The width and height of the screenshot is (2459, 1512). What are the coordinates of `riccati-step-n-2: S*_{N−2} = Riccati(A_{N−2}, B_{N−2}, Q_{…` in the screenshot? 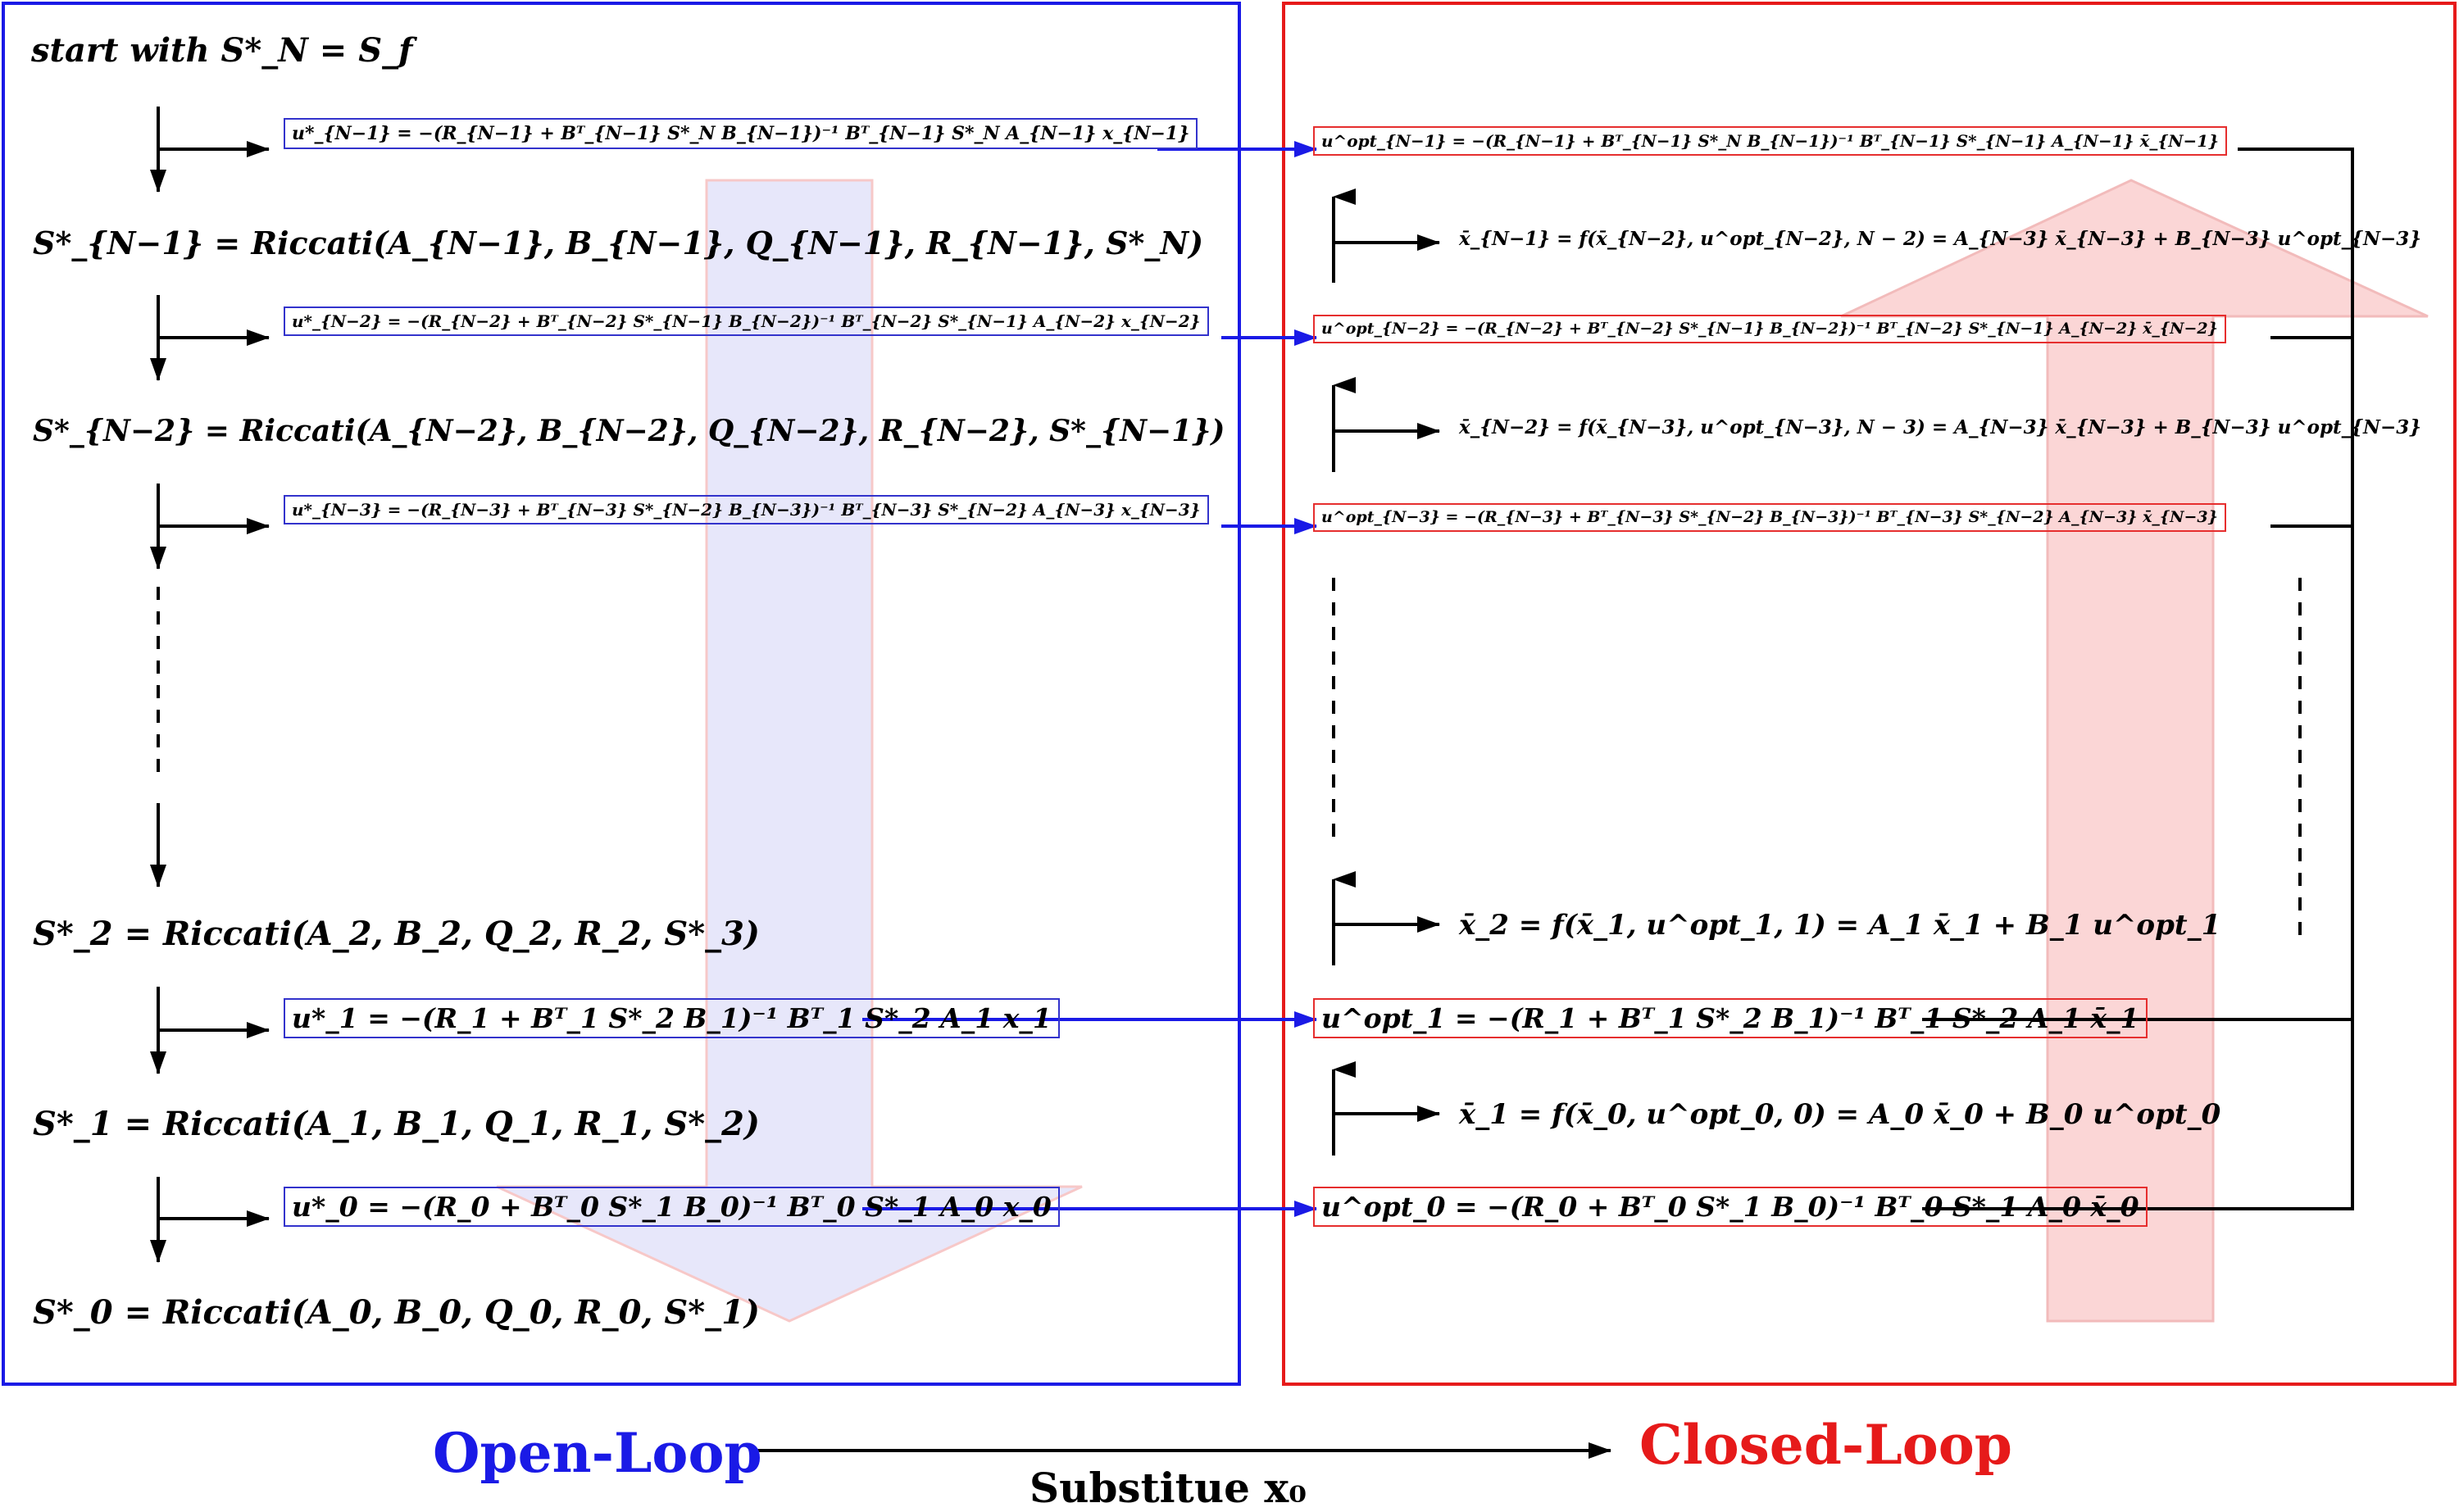 It's located at (629, 431).